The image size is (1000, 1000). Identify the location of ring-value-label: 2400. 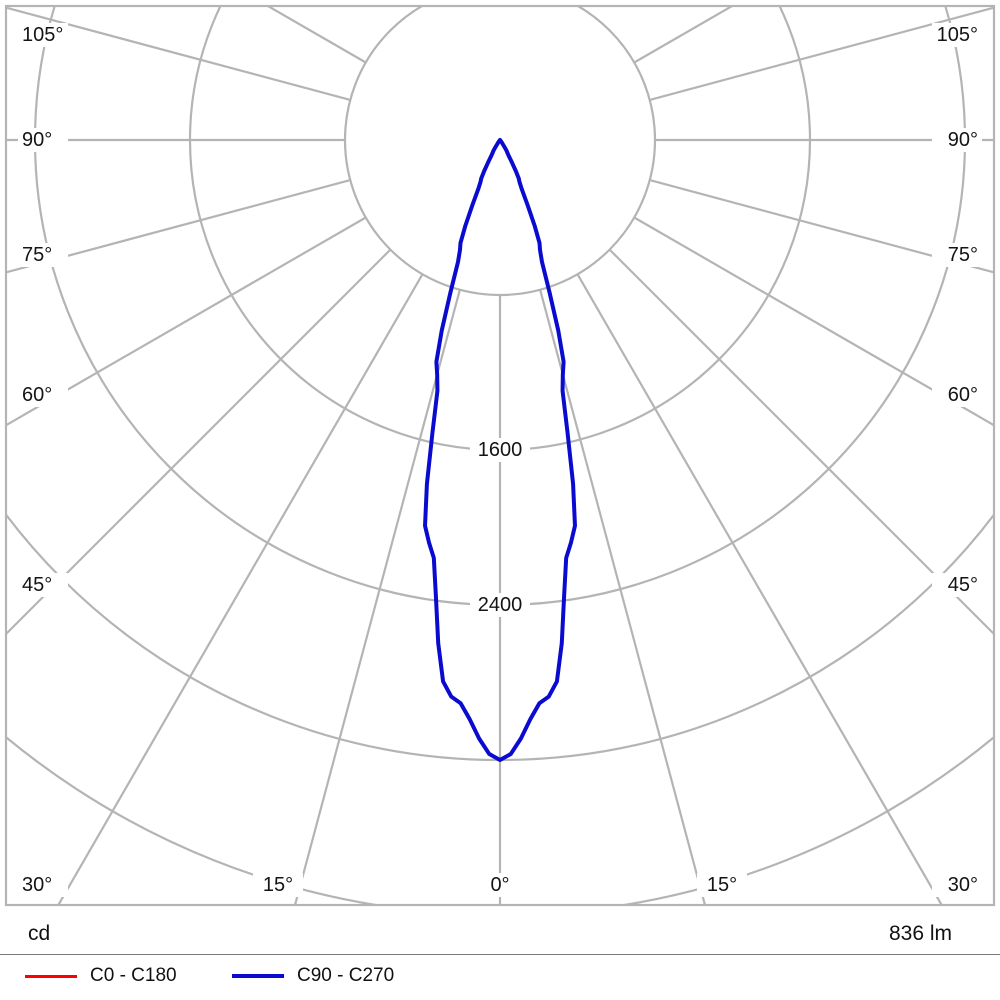
(500, 605).